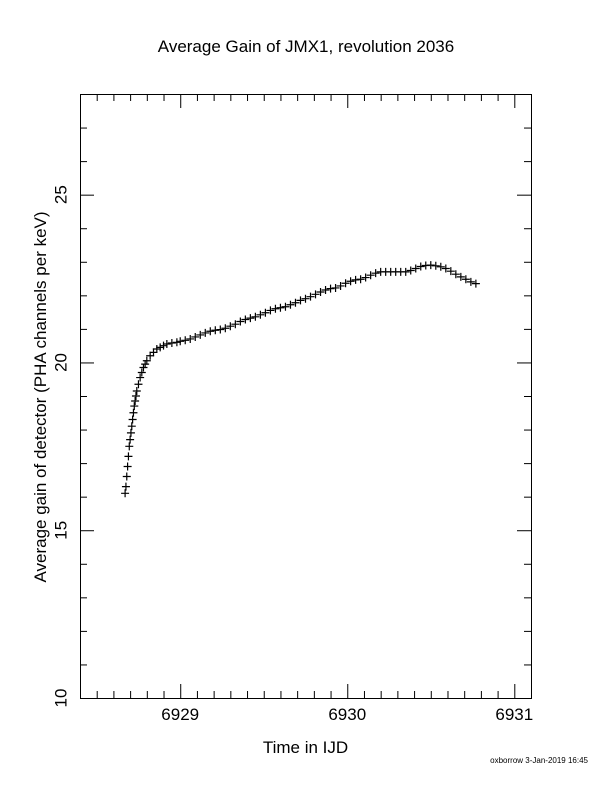 The image size is (612, 792). What do you see at coordinates (347, 714) in the screenshot?
I see `x-tick-label: 6930` at bounding box center [347, 714].